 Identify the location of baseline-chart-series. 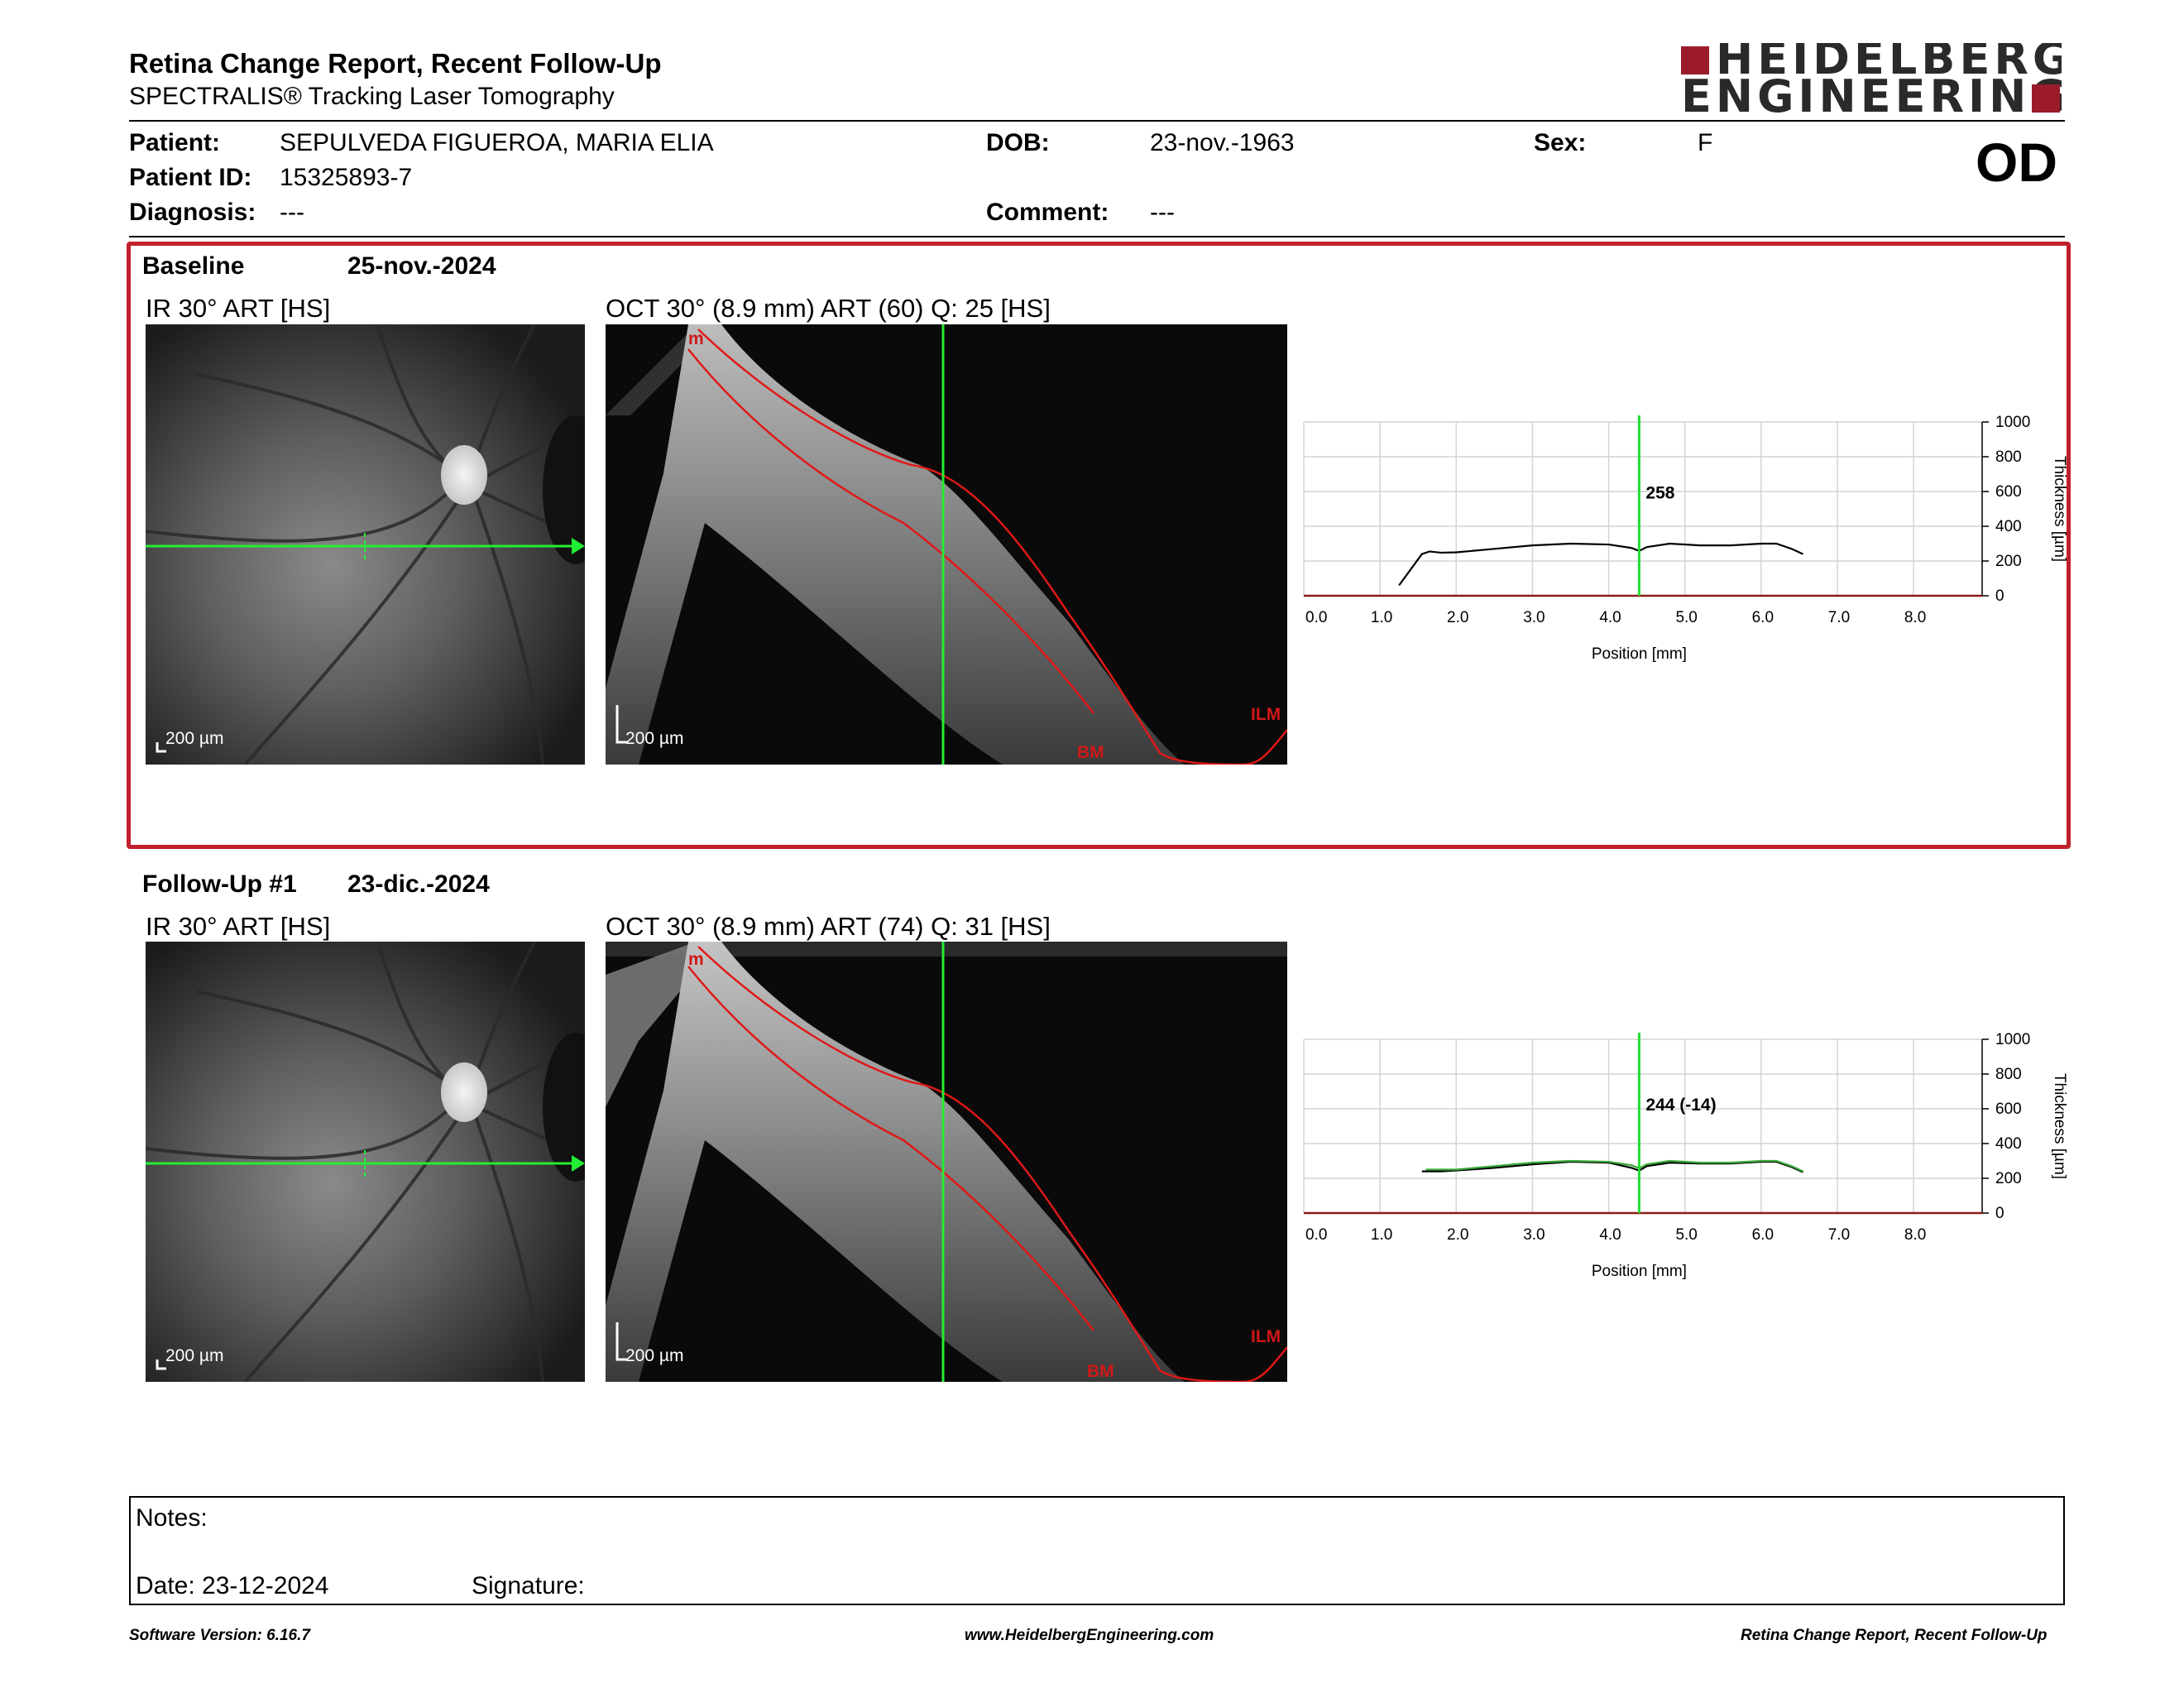
(1600, 564).